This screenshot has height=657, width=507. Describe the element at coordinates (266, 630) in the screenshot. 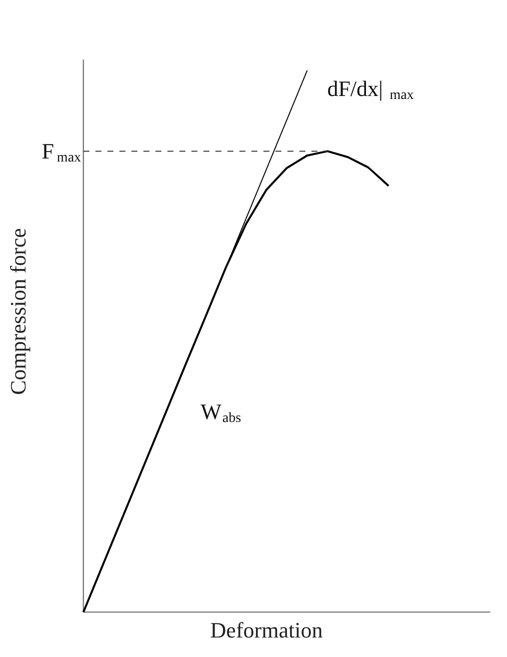

I see `x-axis-title: Deformation` at that location.